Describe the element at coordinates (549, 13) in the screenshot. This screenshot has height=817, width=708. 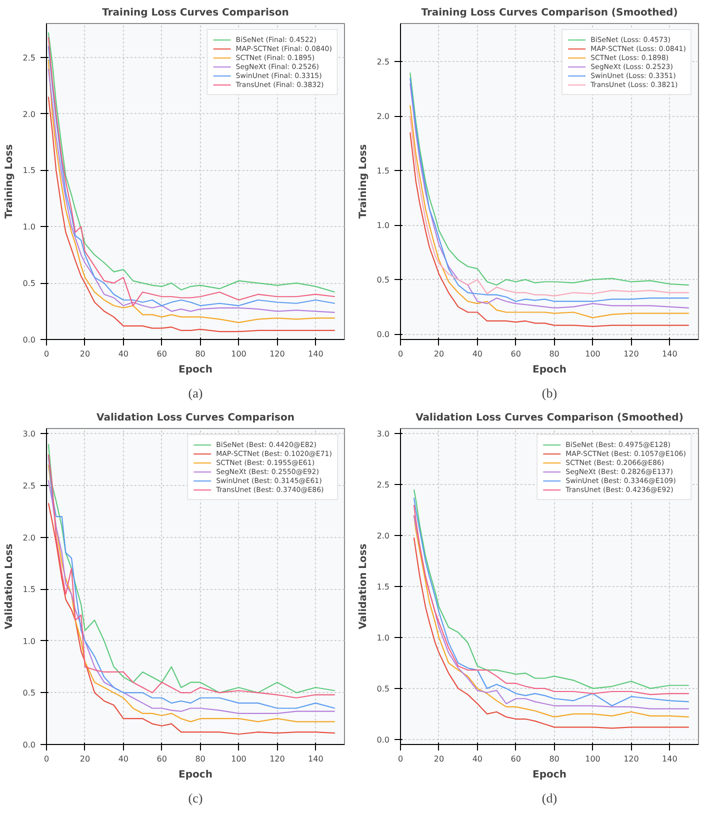
I see `chart-title: Training Loss Curves Comparison (Smoothed)` at that location.